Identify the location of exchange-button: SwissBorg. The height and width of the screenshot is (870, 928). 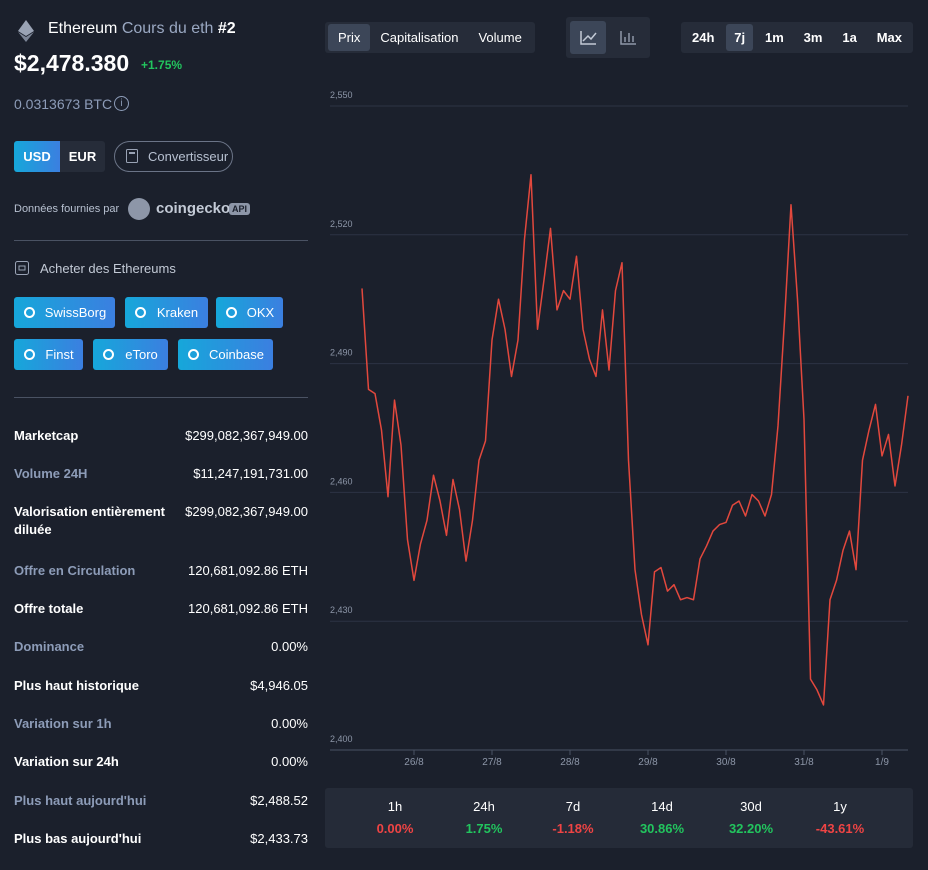
(64, 312).